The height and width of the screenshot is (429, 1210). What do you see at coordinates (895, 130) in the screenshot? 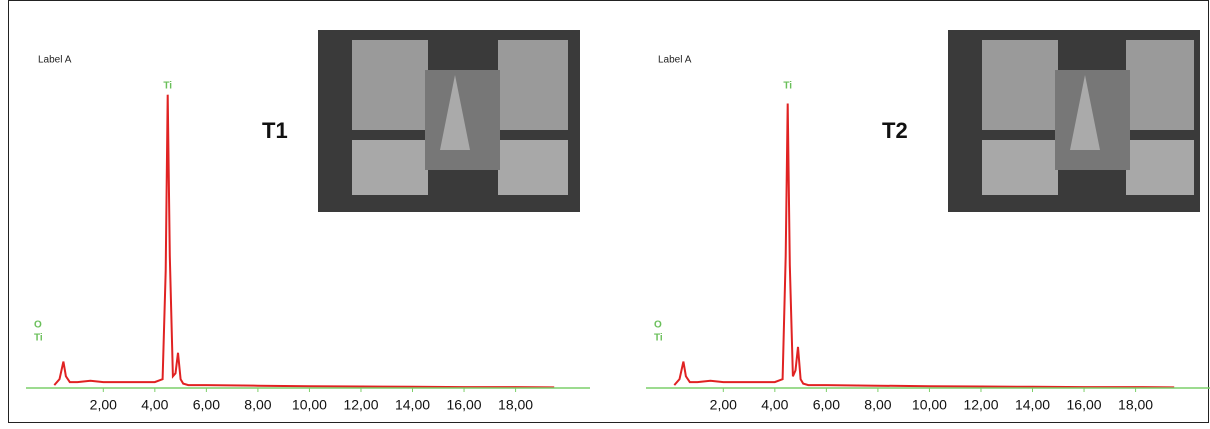
I see `title: T2` at bounding box center [895, 130].